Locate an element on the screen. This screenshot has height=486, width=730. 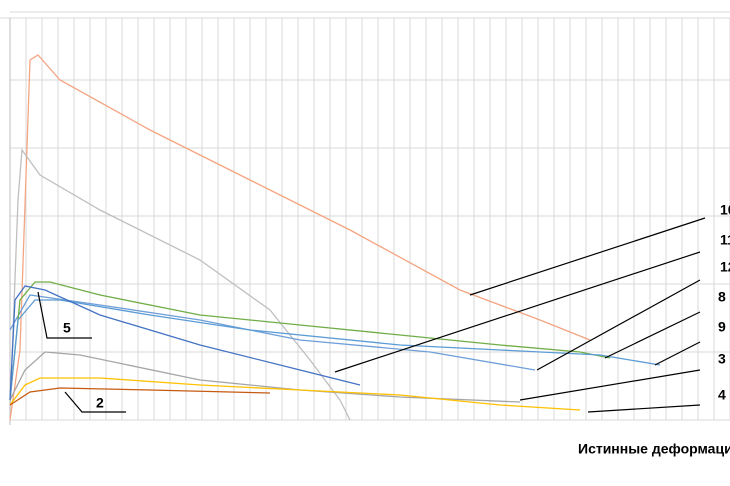
legend-label: 2 is located at coordinates (100, 403).